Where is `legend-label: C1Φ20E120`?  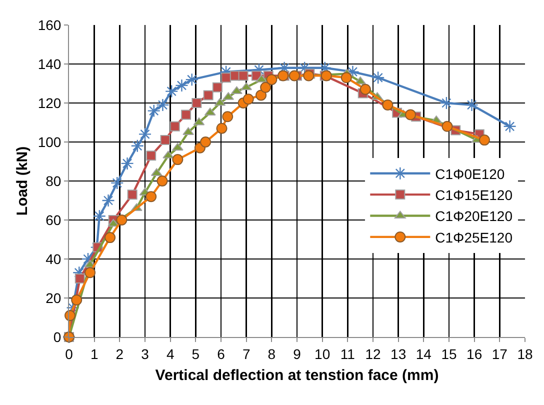
legend-label: C1Φ20E120 is located at coordinates (474, 216).